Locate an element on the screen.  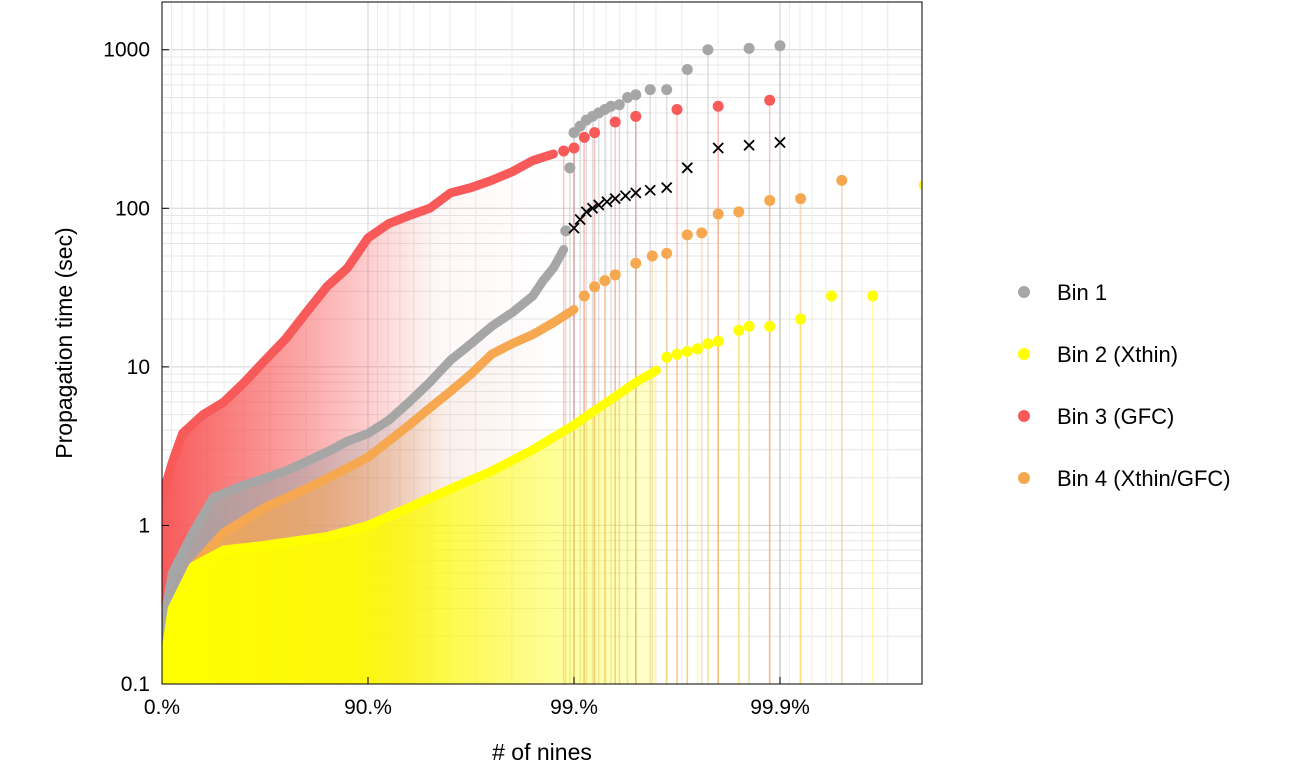
y-tick-label: 100 is located at coordinates (132, 208).